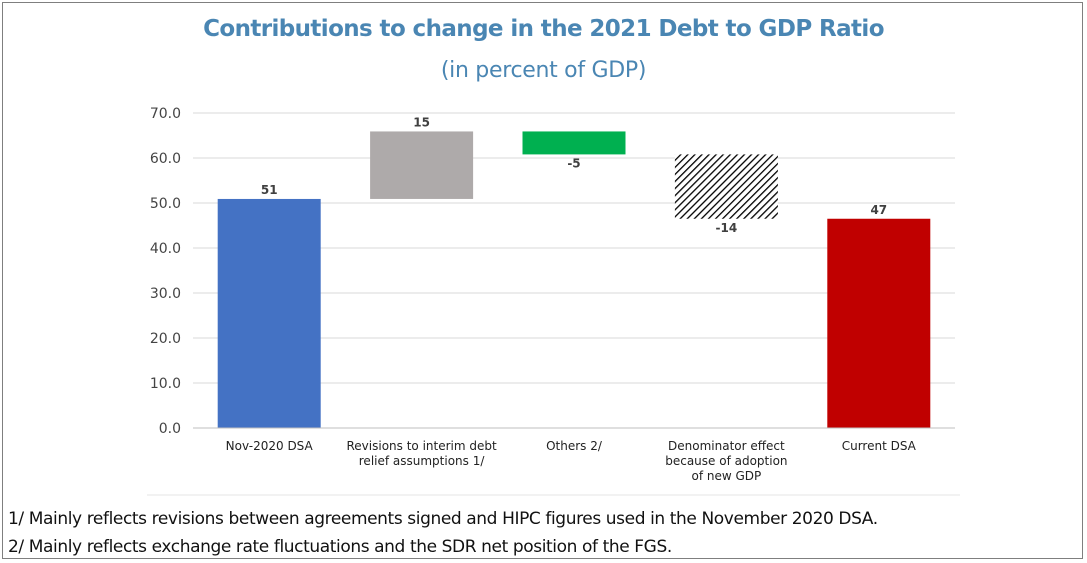  I want to click on y-tick-label: 10.0, so click(165, 384).